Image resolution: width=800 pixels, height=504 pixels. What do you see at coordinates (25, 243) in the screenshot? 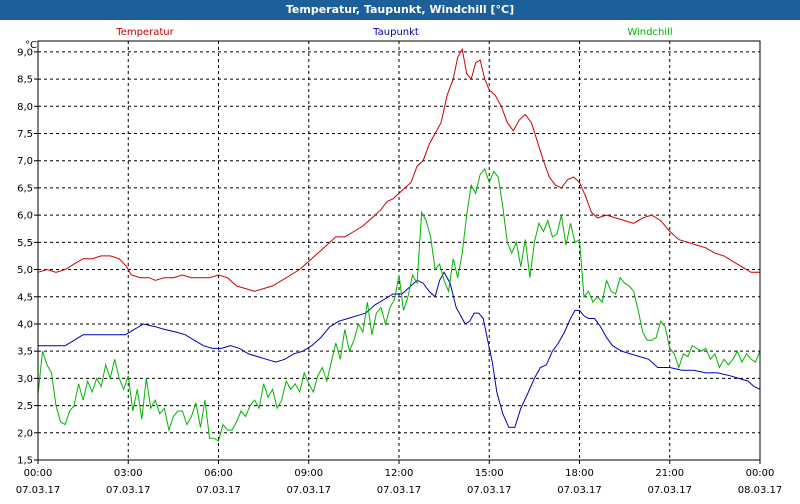
I see `y-tick-label: 5,5` at bounding box center [25, 243].